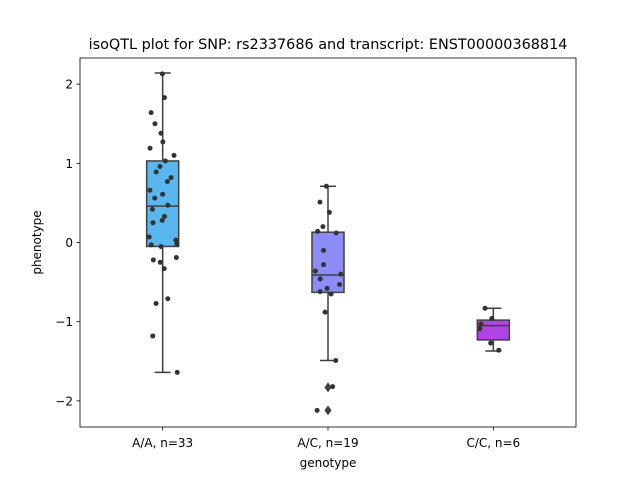  Describe the element at coordinates (162, 204) in the screenshot. I see `box-iqr` at that location.